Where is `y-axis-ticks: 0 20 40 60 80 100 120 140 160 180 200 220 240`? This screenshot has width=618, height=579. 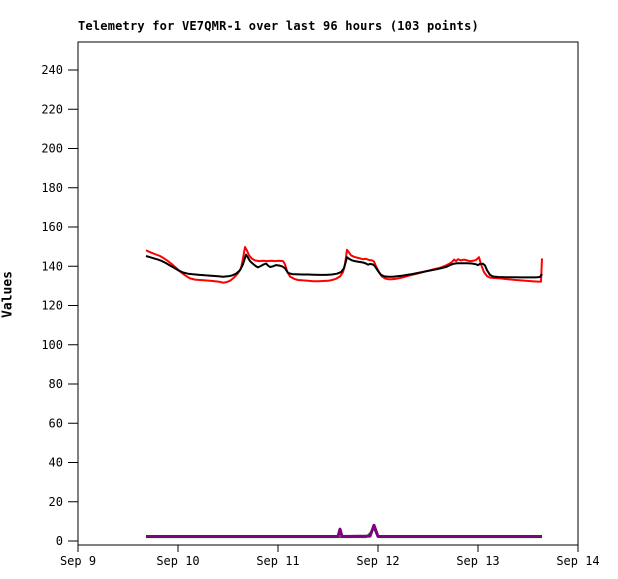
y-axis-ticks: 0 20 40 60 80 100 120 140 160 180 200 220 240 is located at coordinates (59, 305).